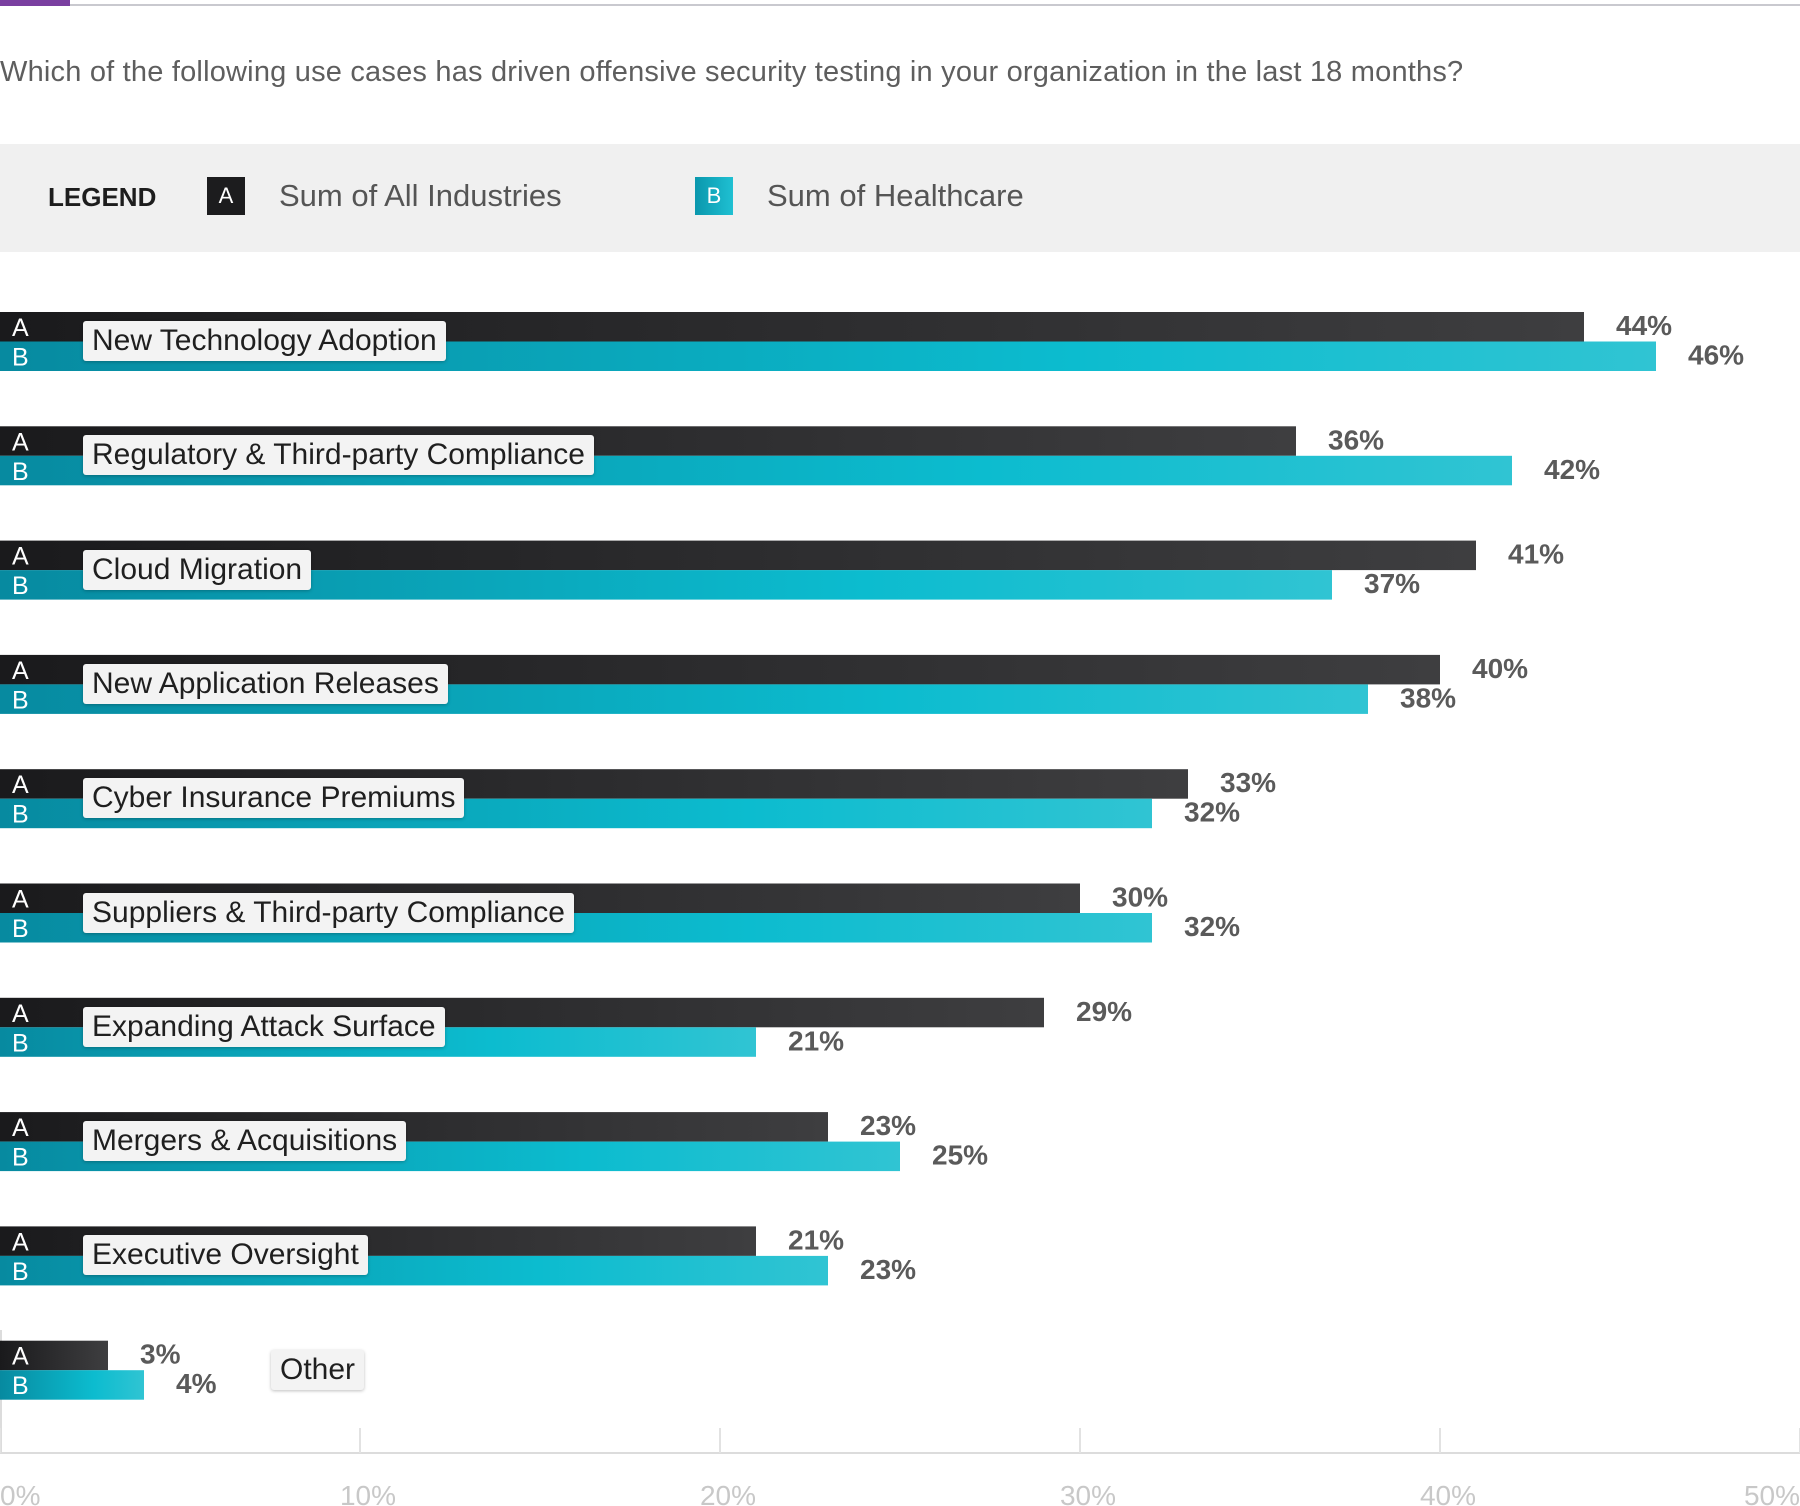 The height and width of the screenshot is (1506, 1800). Describe the element at coordinates (1572, 469) in the screenshot. I see `value-label-healthcare: 42%` at that location.